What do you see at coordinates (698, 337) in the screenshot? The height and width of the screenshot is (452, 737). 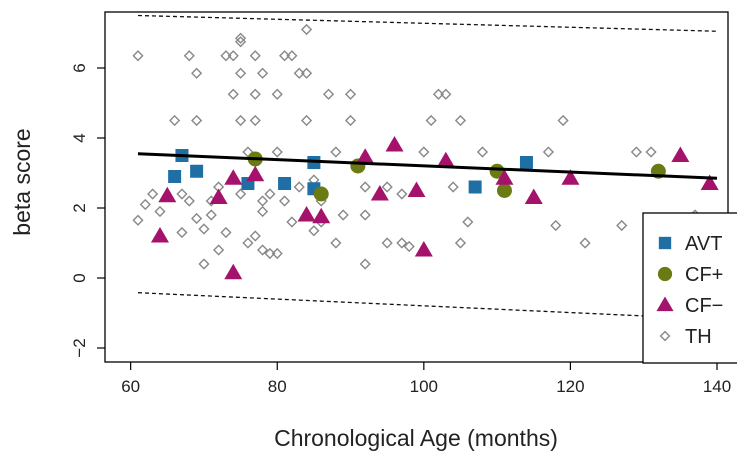 I see `legend-label: TH` at bounding box center [698, 337].